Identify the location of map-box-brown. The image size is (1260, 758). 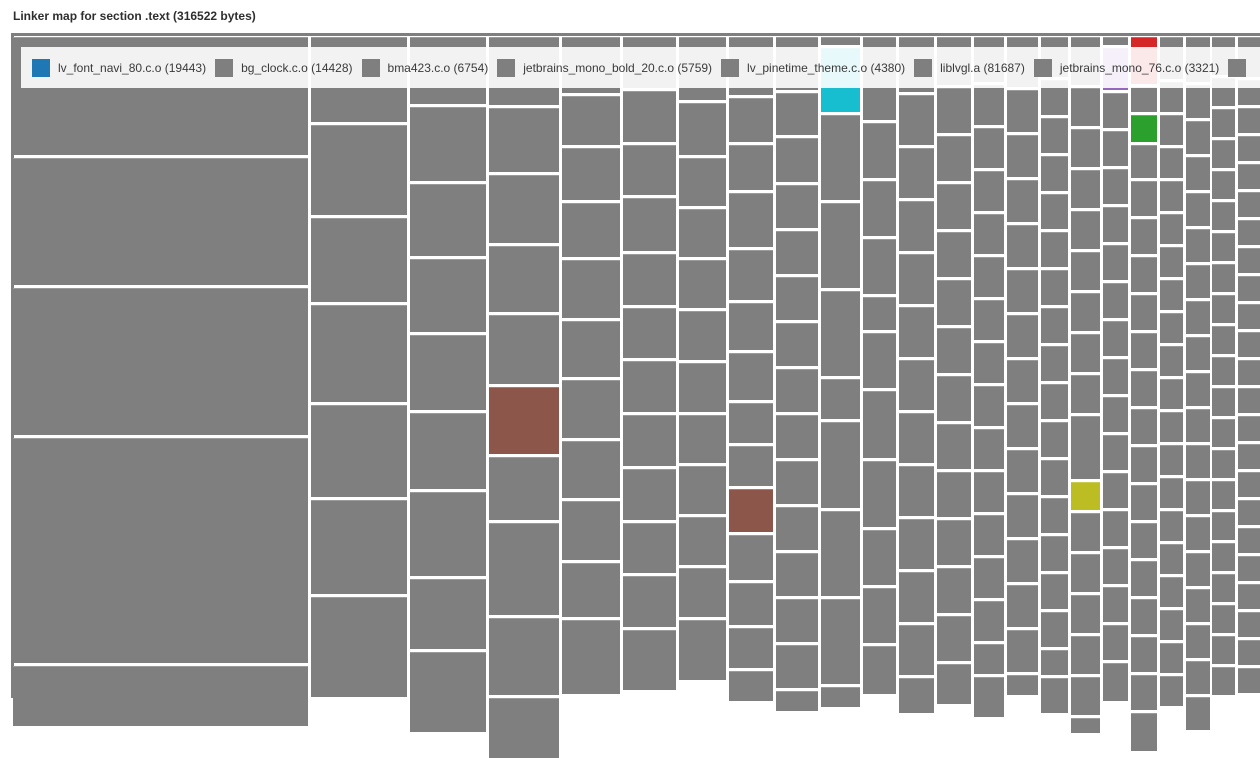
(751, 510).